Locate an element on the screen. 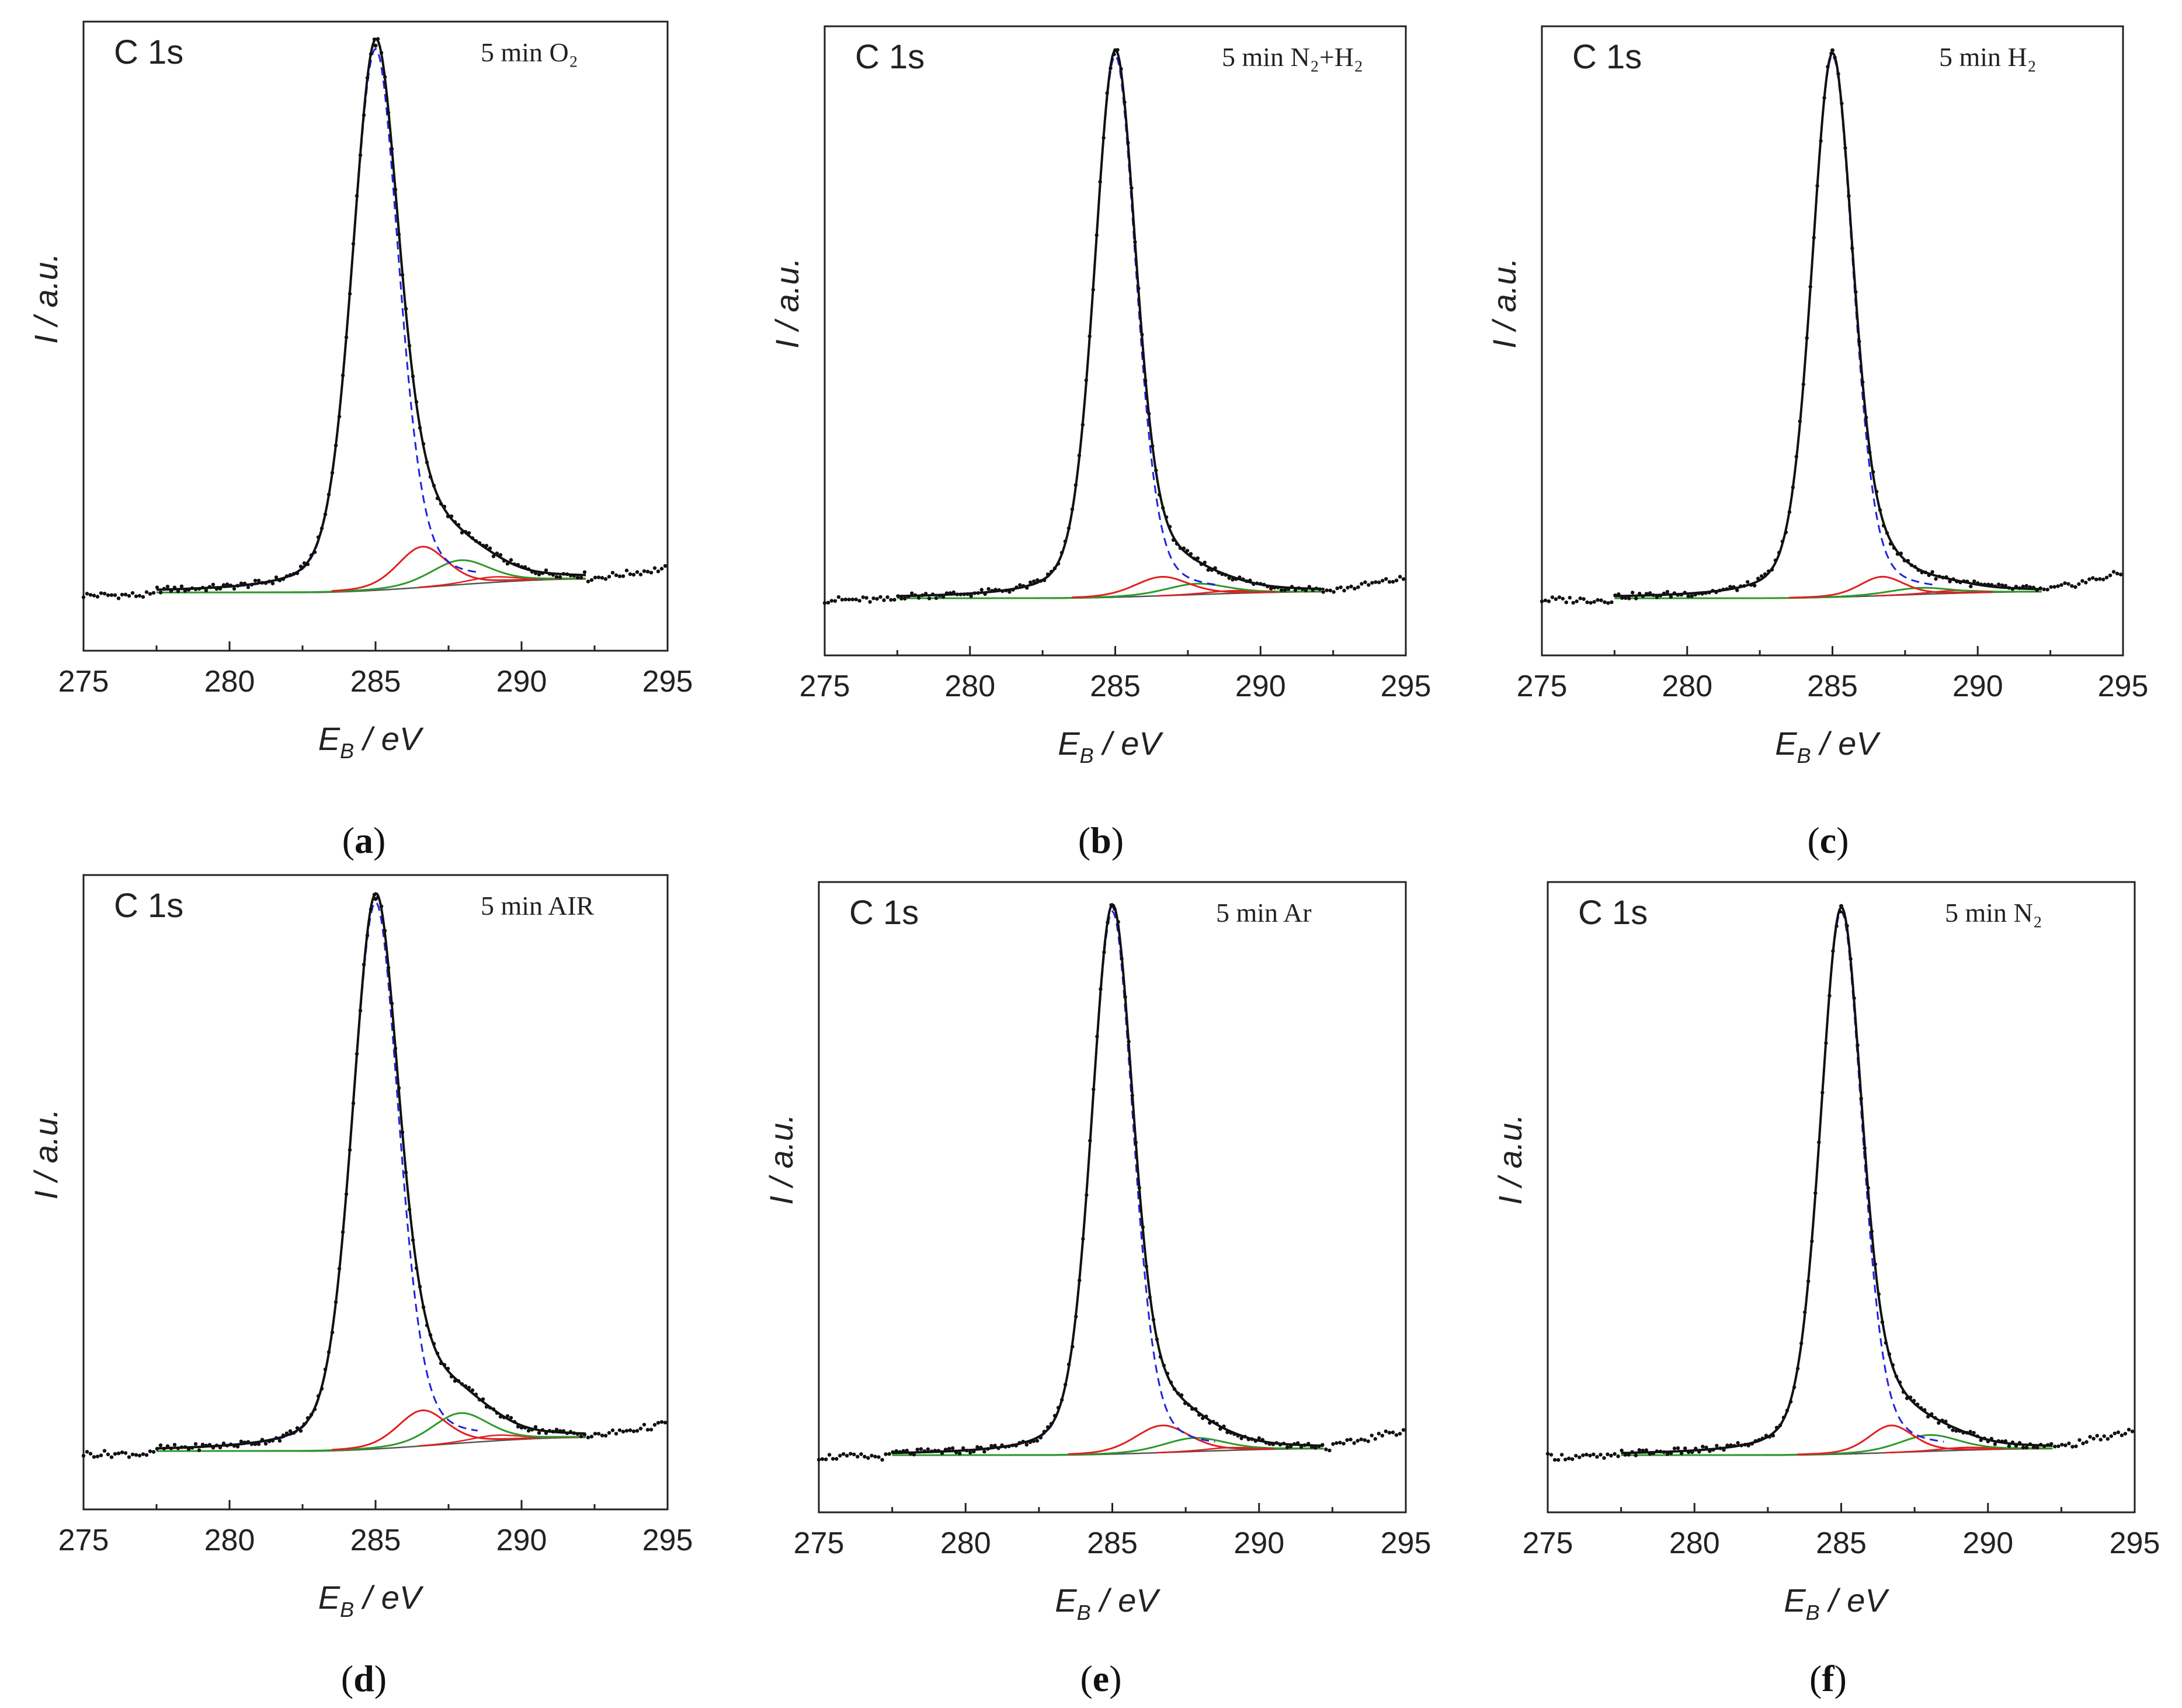 Image resolution: width=2182 pixels, height=1708 pixels. plot-frame is located at coordinates (375, 336).